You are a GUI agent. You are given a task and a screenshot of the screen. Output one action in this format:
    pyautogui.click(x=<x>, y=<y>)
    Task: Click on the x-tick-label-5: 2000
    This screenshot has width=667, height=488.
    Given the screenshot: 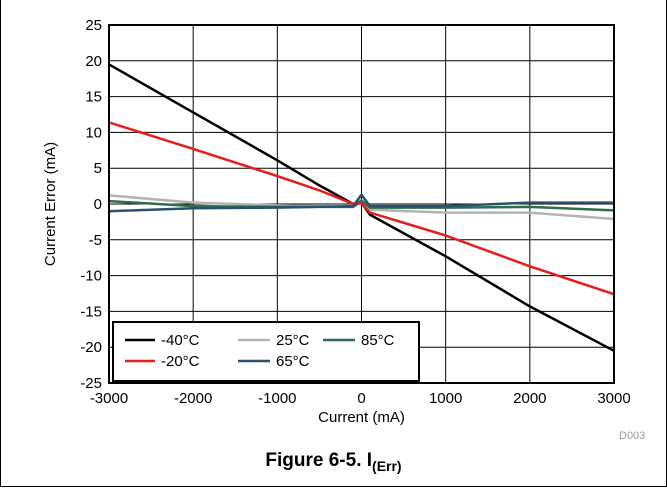 What is the action you would take?
    pyautogui.click(x=529, y=398)
    